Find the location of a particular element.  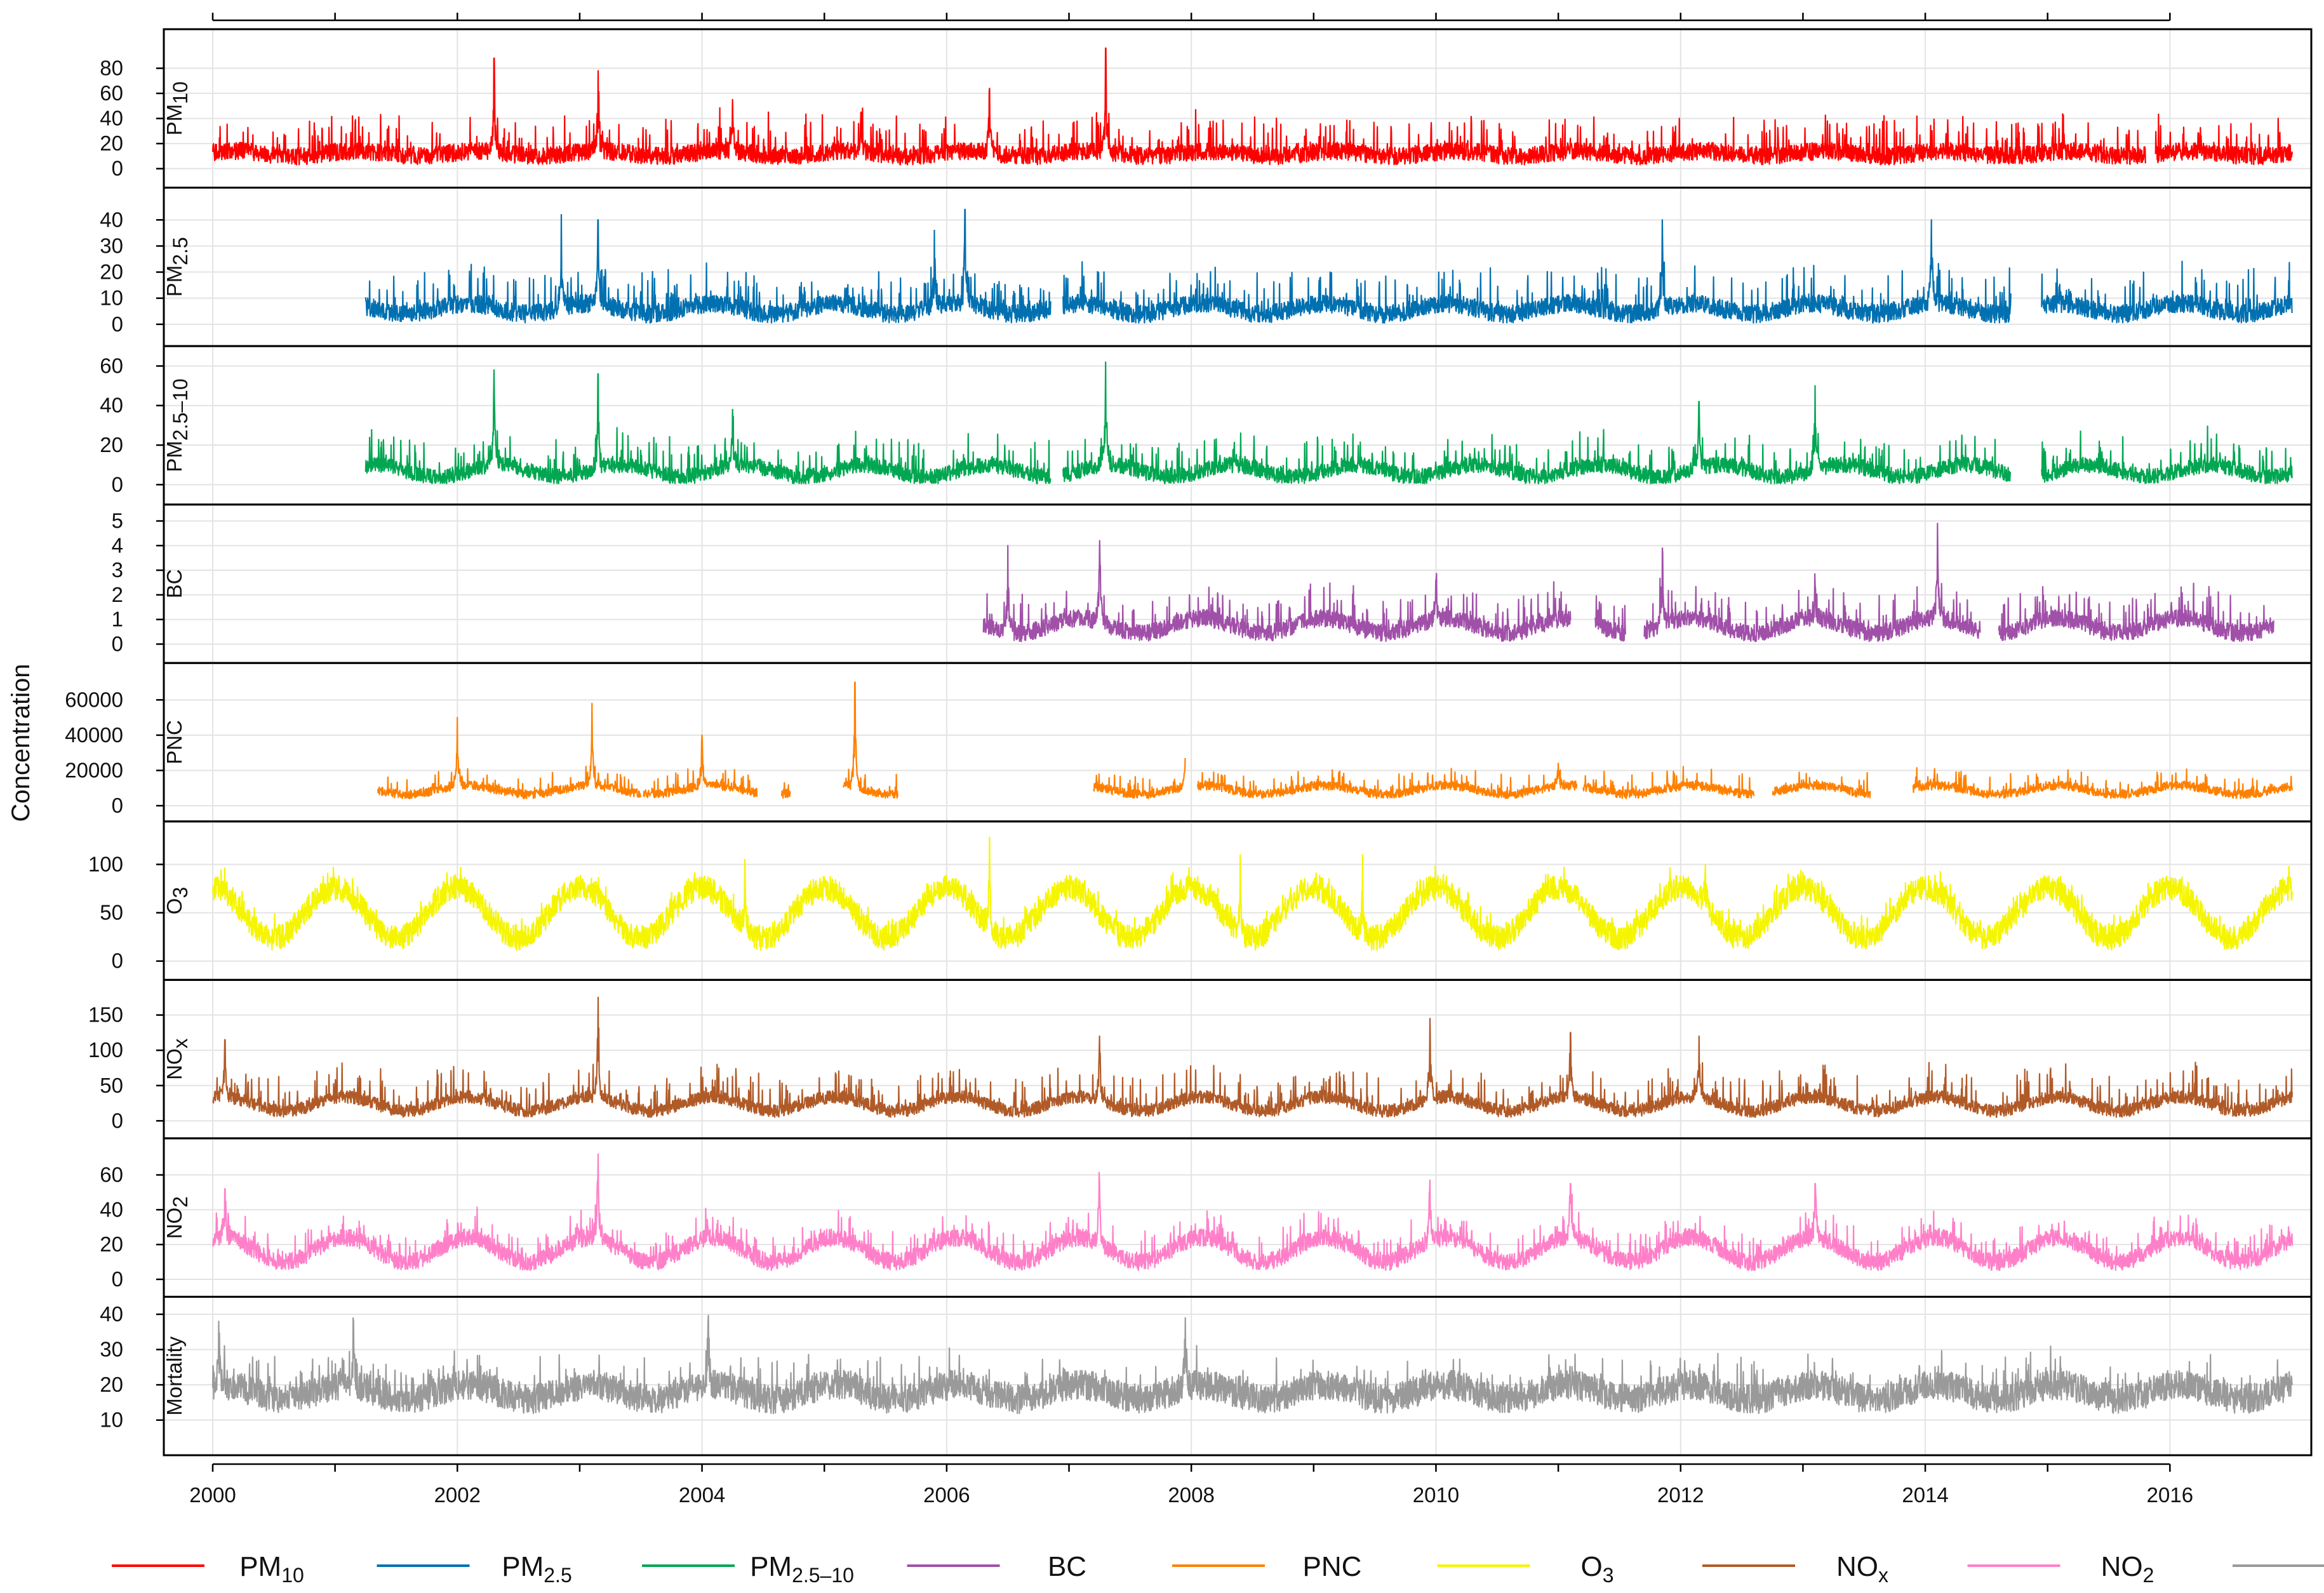

y-tick-label-pm10: 20 is located at coordinates (111, 143).